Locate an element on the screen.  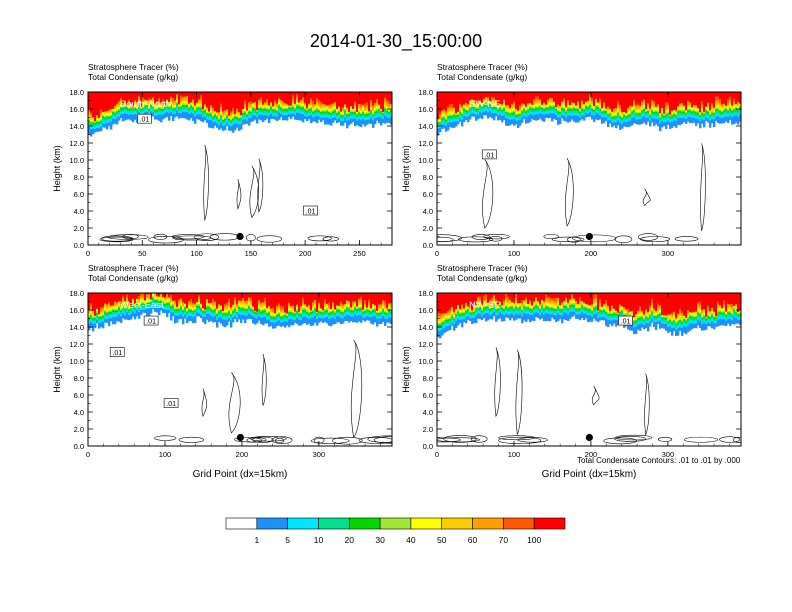
x-tick-label: 250 is located at coordinates (359, 253).